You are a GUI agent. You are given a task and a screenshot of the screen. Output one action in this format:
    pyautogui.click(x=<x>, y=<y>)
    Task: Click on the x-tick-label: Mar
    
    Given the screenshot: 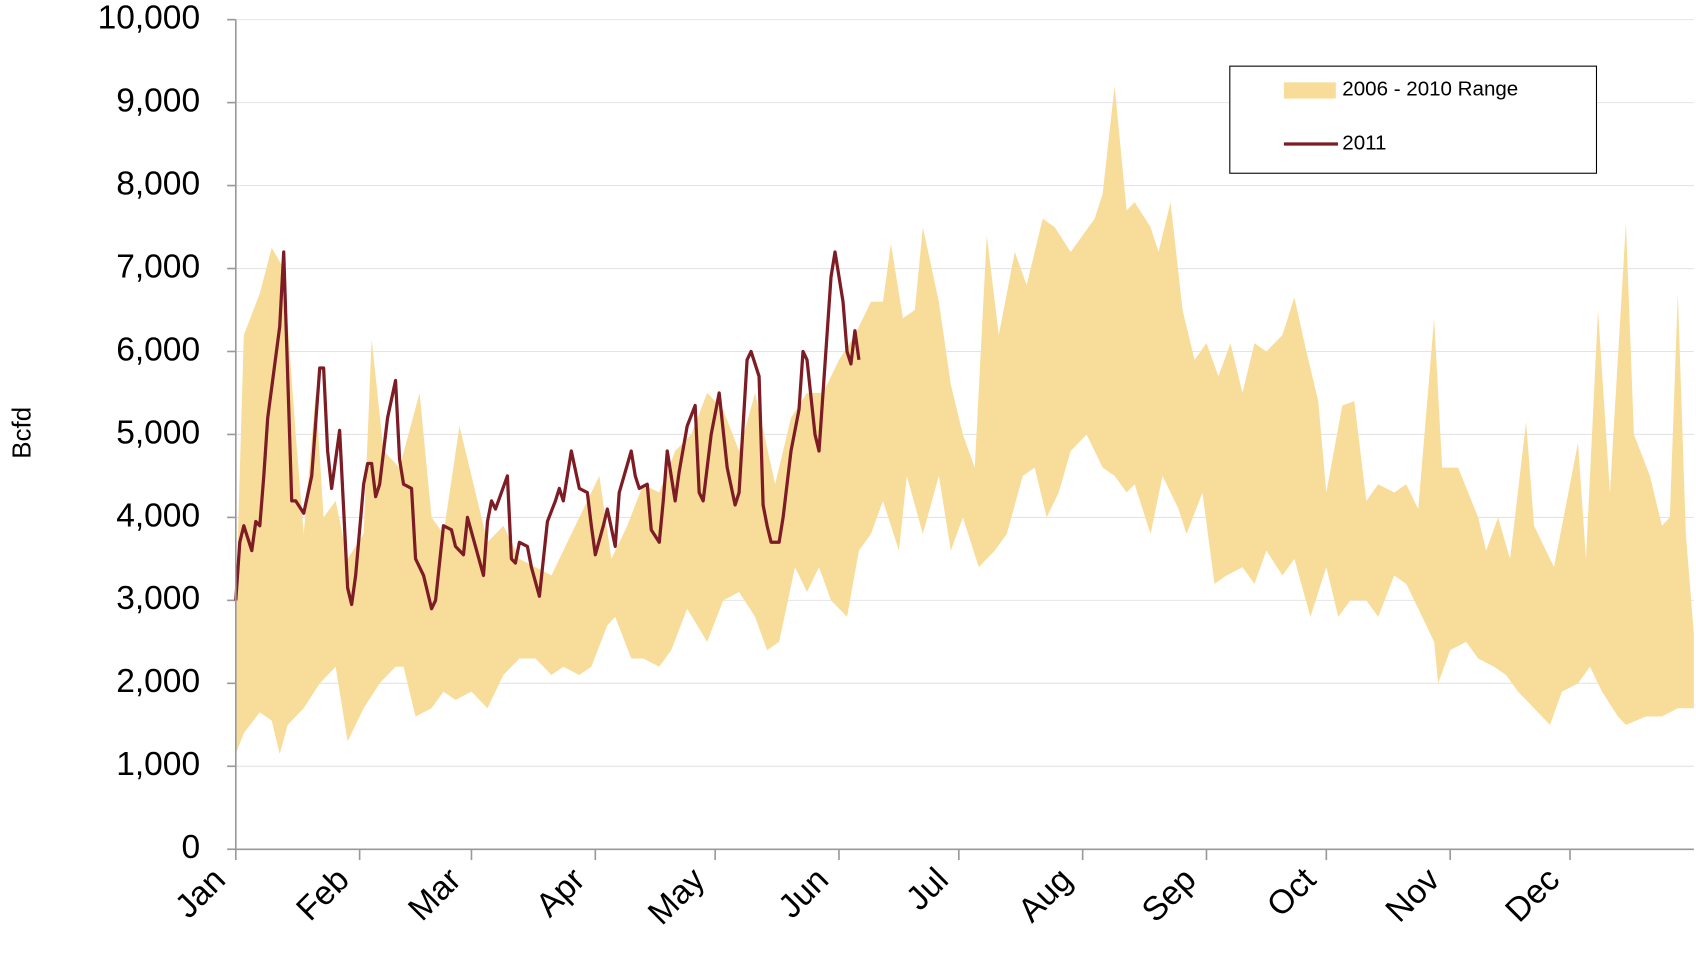 What is the action you would take?
    pyautogui.click(x=434, y=894)
    